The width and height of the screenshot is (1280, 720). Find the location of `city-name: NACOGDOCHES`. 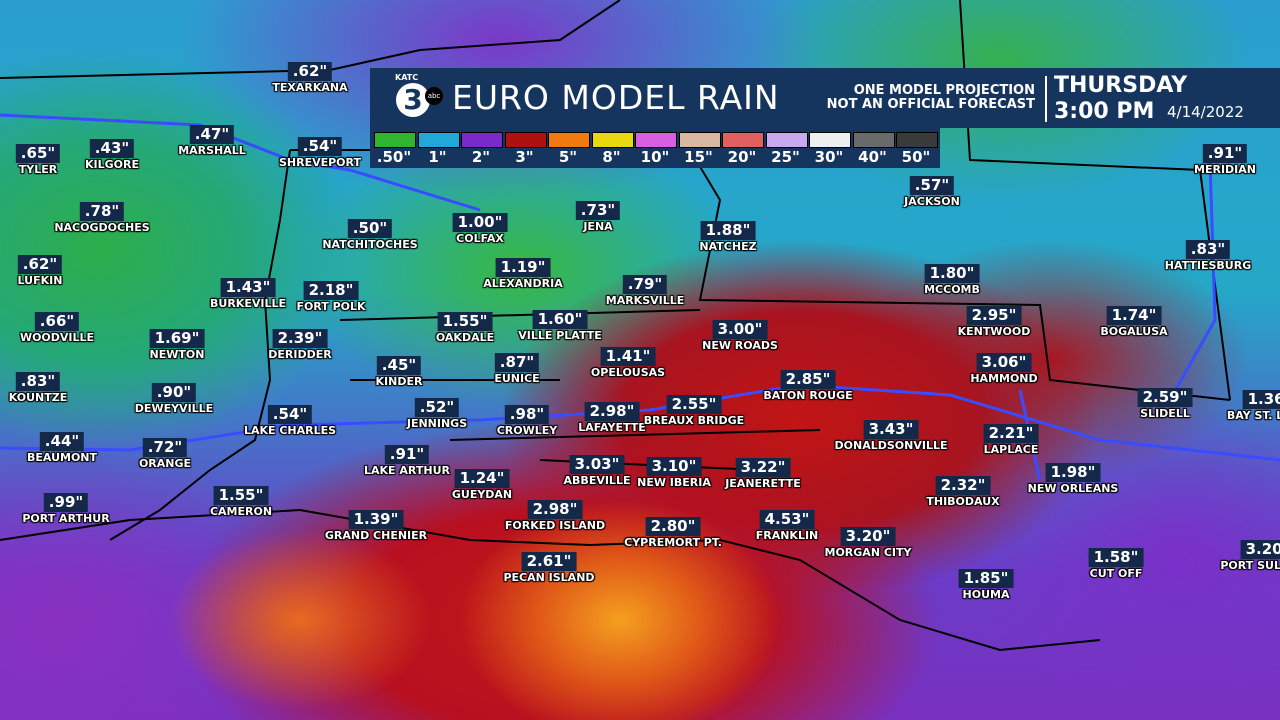

city-name: NACOGDOCHES is located at coordinates (102, 227).